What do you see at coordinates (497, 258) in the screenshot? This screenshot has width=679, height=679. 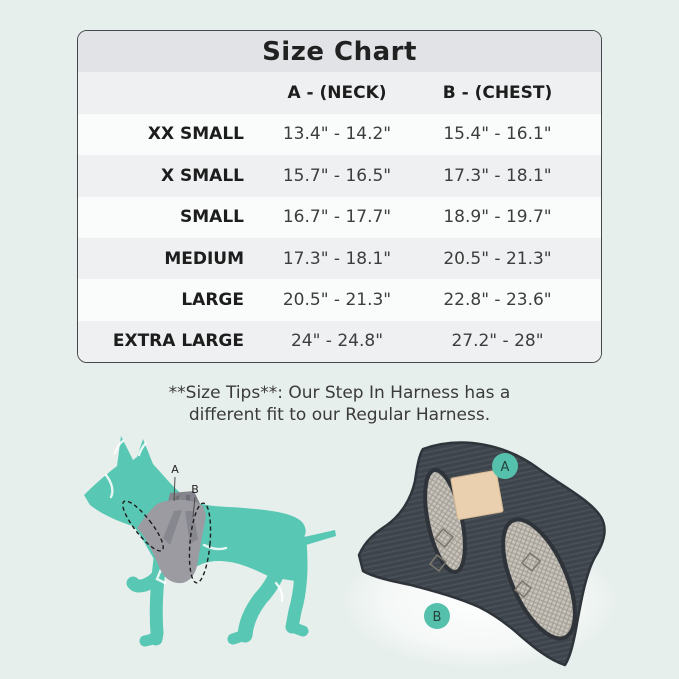 I see `chest-cell: 20.5" - 21.3"` at bounding box center [497, 258].